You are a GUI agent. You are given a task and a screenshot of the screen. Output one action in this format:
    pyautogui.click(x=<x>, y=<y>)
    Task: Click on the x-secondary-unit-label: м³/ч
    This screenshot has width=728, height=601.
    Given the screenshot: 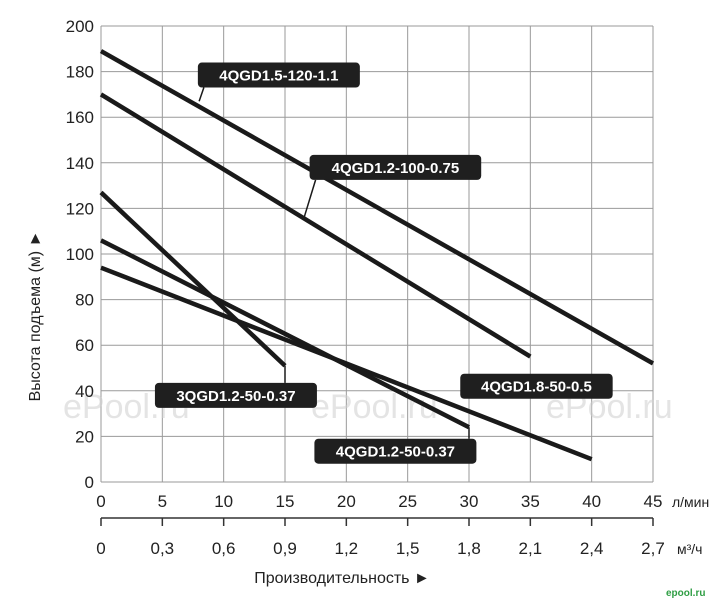 What is the action you would take?
    pyautogui.click(x=689, y=549)
    